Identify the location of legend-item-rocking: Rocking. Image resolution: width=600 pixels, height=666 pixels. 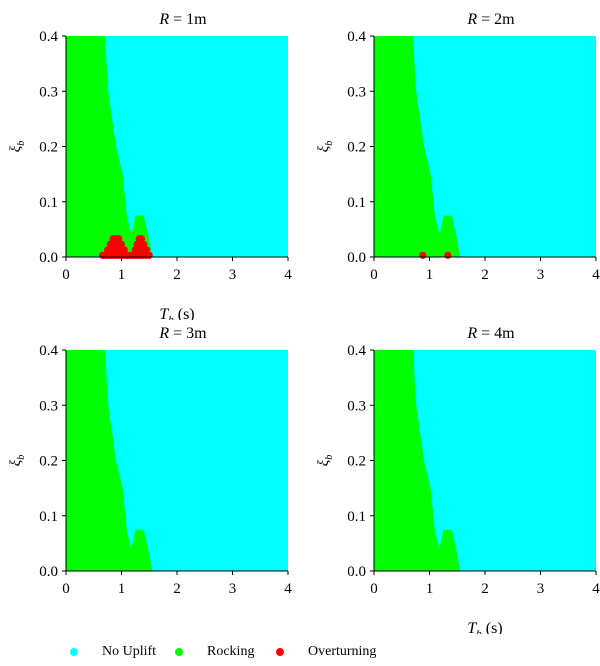
(214, 652).